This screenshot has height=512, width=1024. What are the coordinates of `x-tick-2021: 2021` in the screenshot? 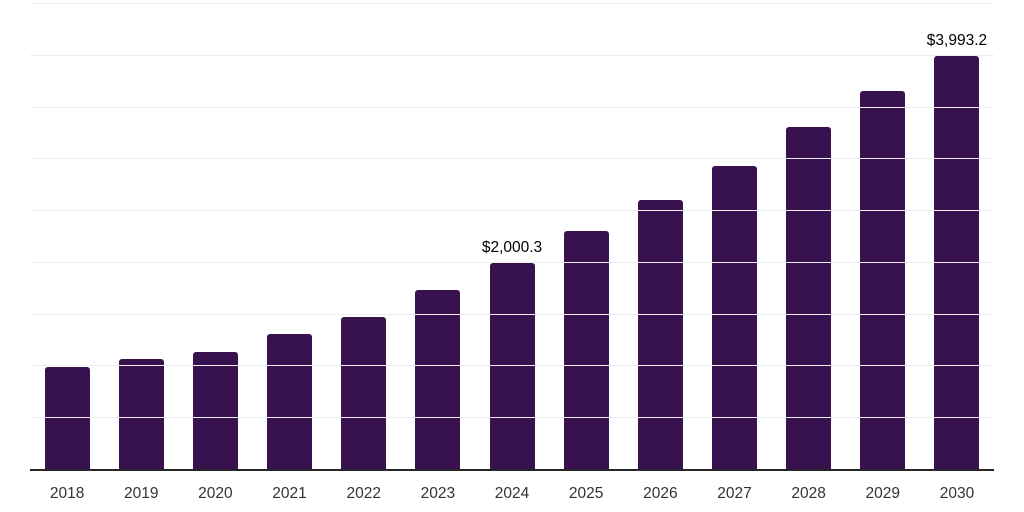 It's located at (289, 493).